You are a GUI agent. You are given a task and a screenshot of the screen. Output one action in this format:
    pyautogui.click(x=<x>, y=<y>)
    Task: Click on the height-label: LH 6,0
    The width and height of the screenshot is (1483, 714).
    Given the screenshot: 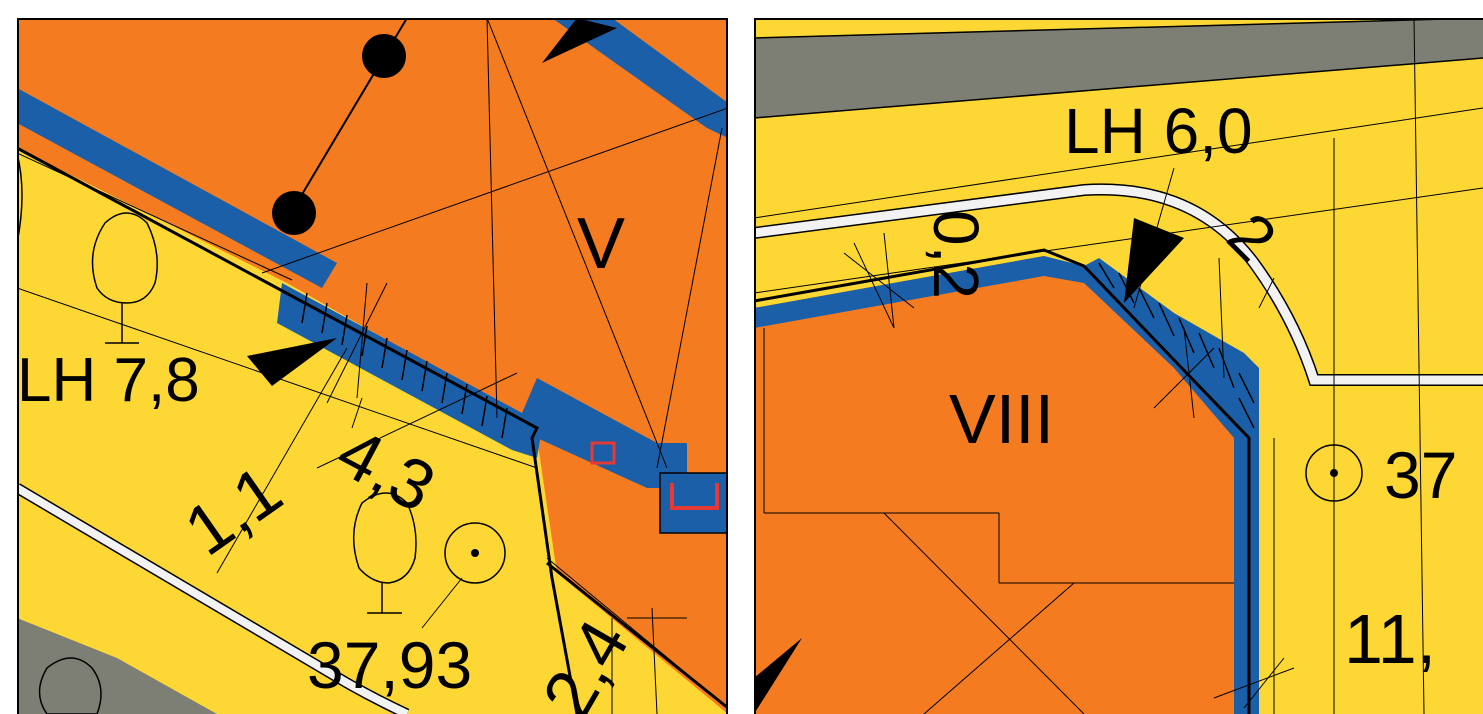 What is the action you would take?
    pyautogui.click(x=1158, y=131)
    